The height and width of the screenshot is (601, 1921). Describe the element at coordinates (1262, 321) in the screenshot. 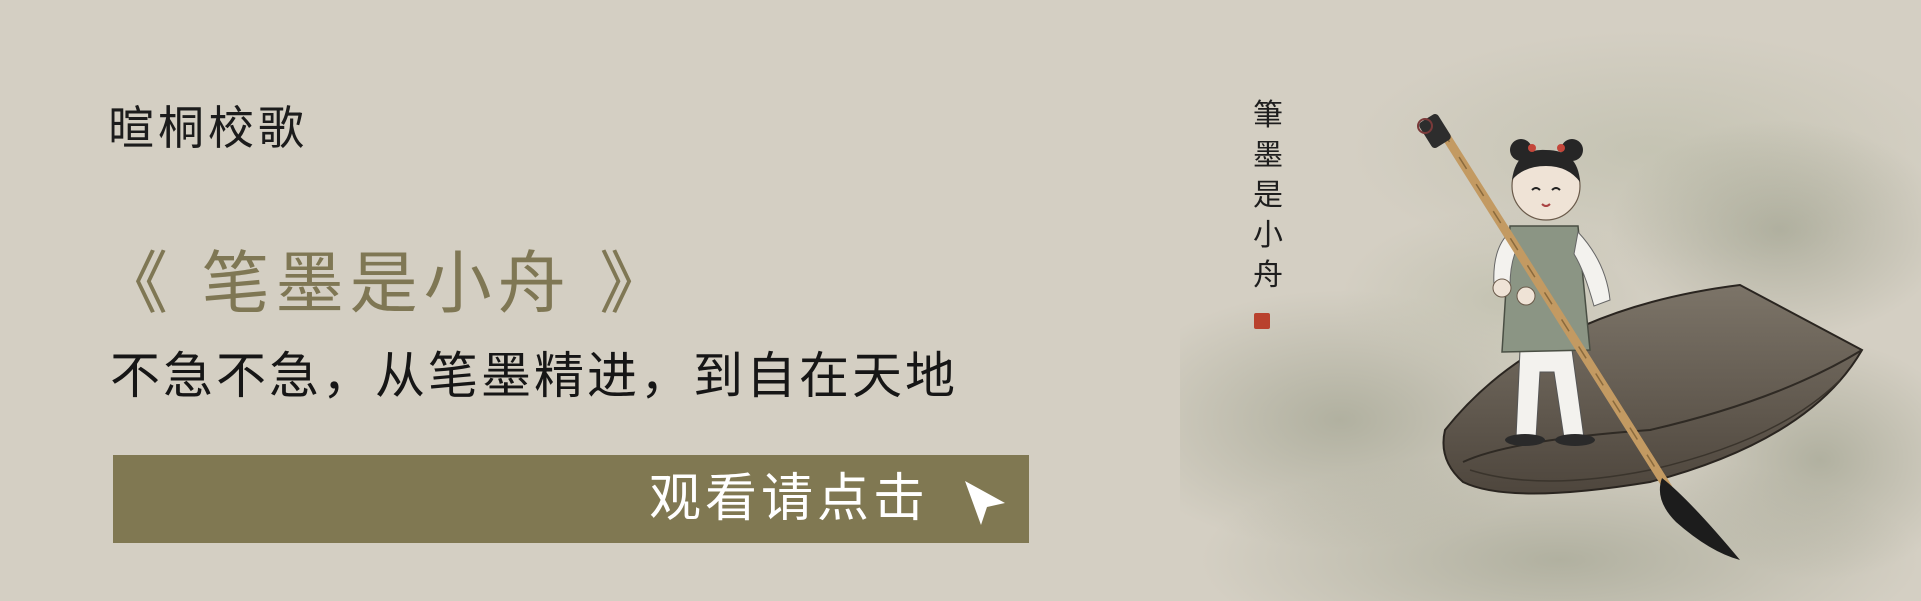

I see `red-seal-icon` at that location.